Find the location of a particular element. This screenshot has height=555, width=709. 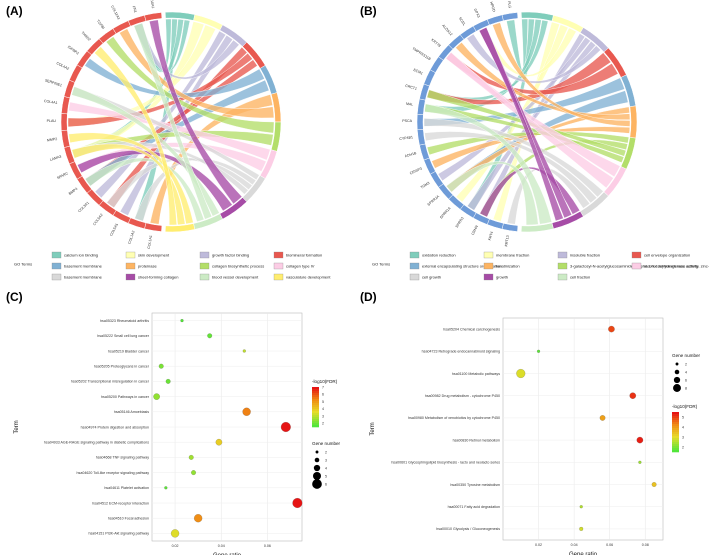

gene-label: SERPINE1 is located at coordinates (53, 82).